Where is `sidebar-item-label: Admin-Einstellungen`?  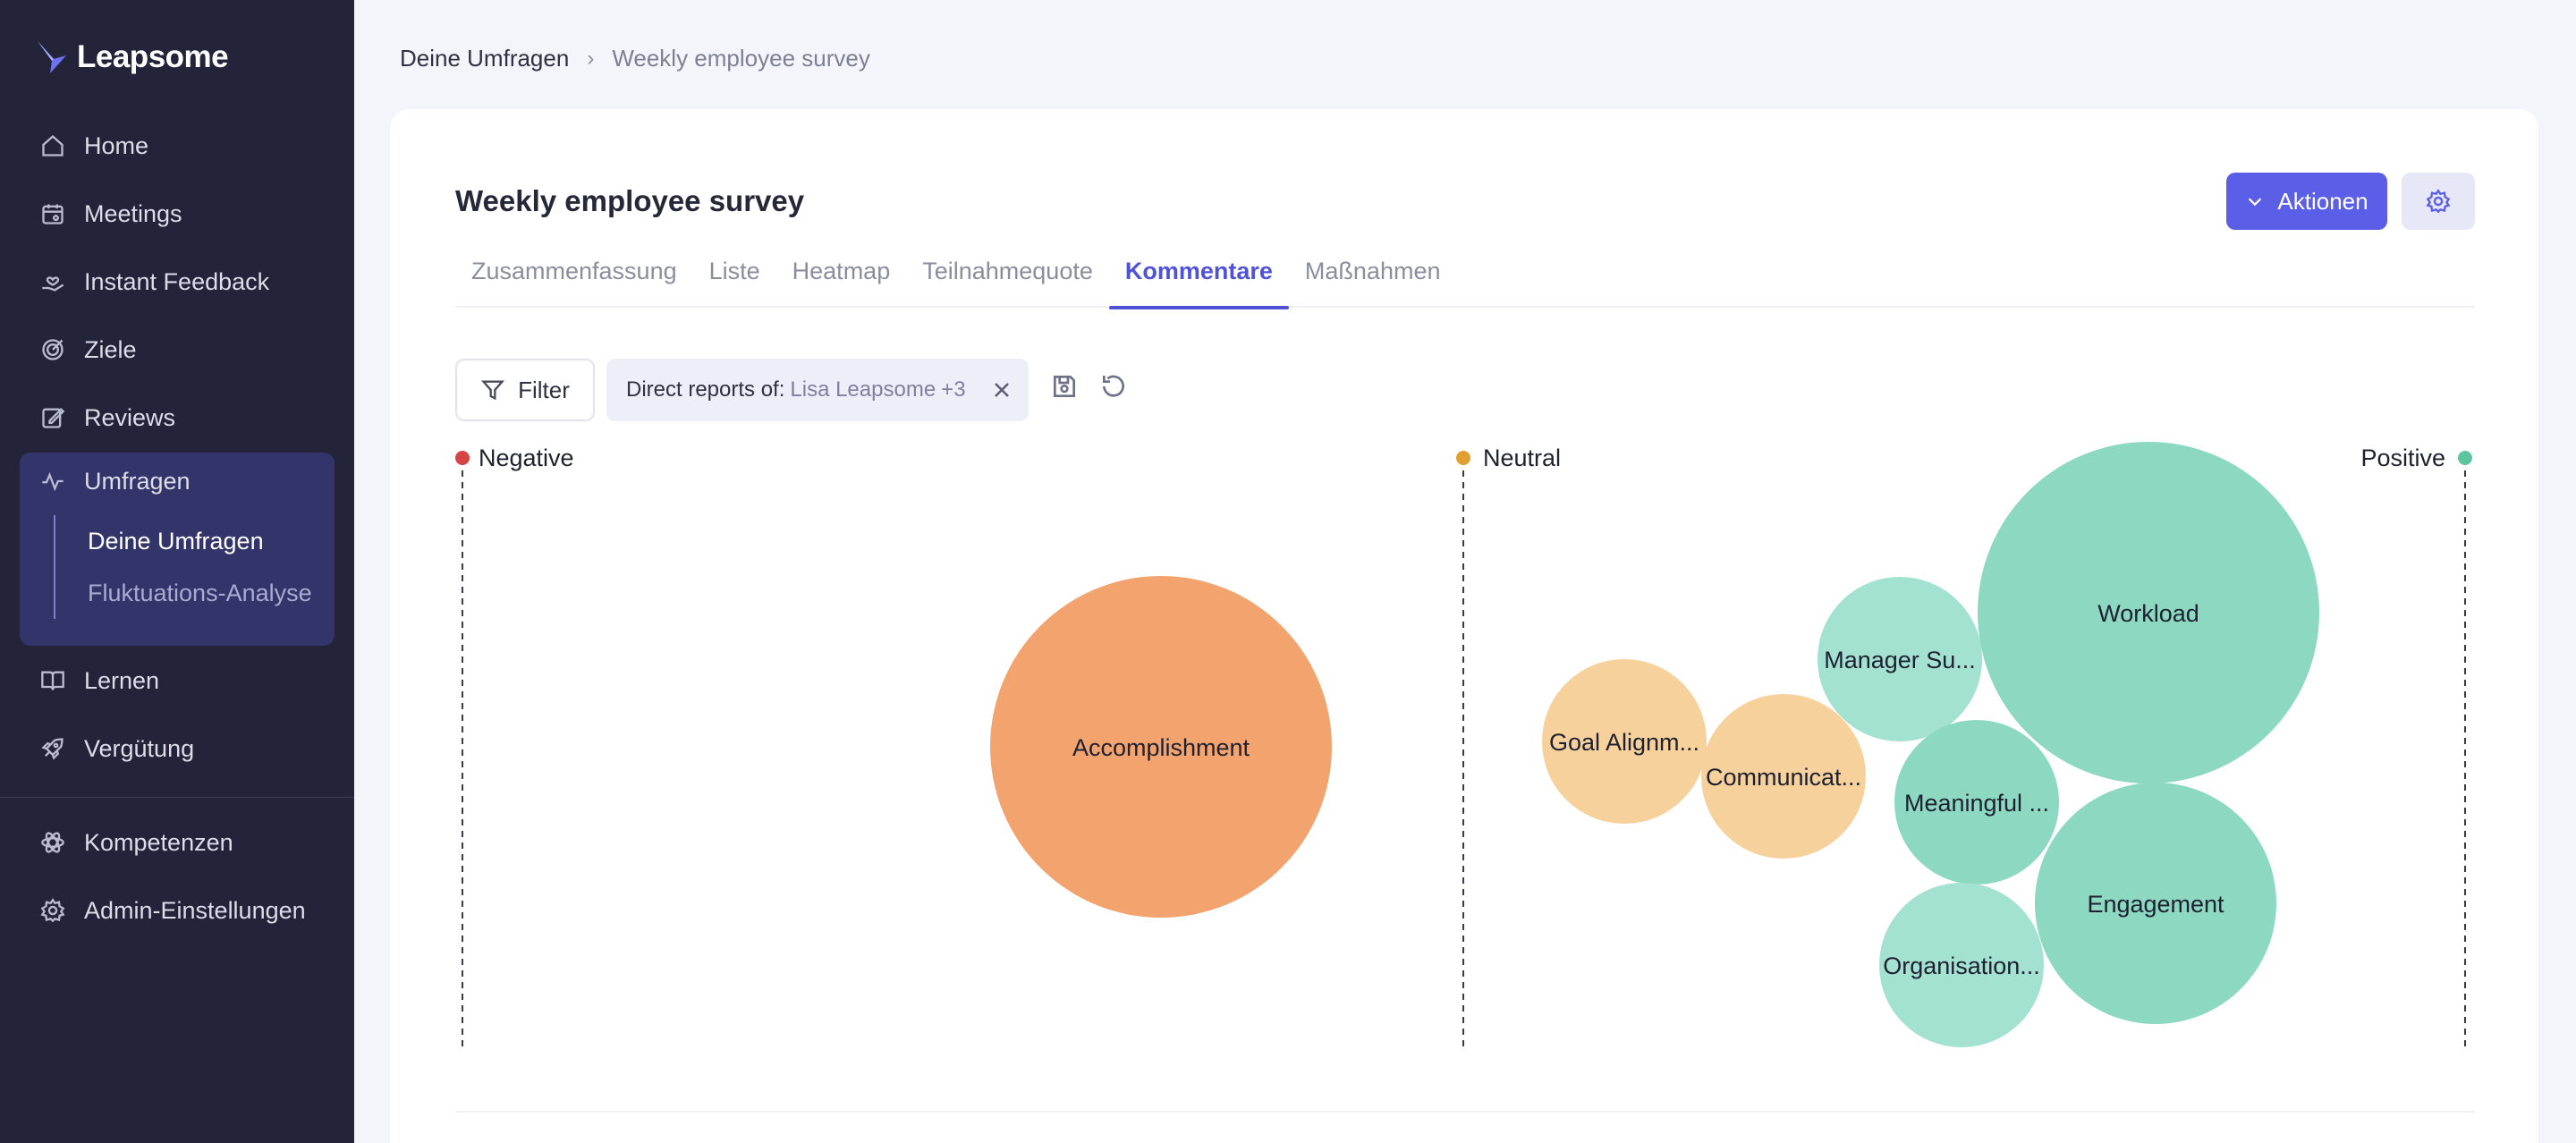 sidebar-item-label: Admin-Einstellungen is located at coordinates (195, 910).